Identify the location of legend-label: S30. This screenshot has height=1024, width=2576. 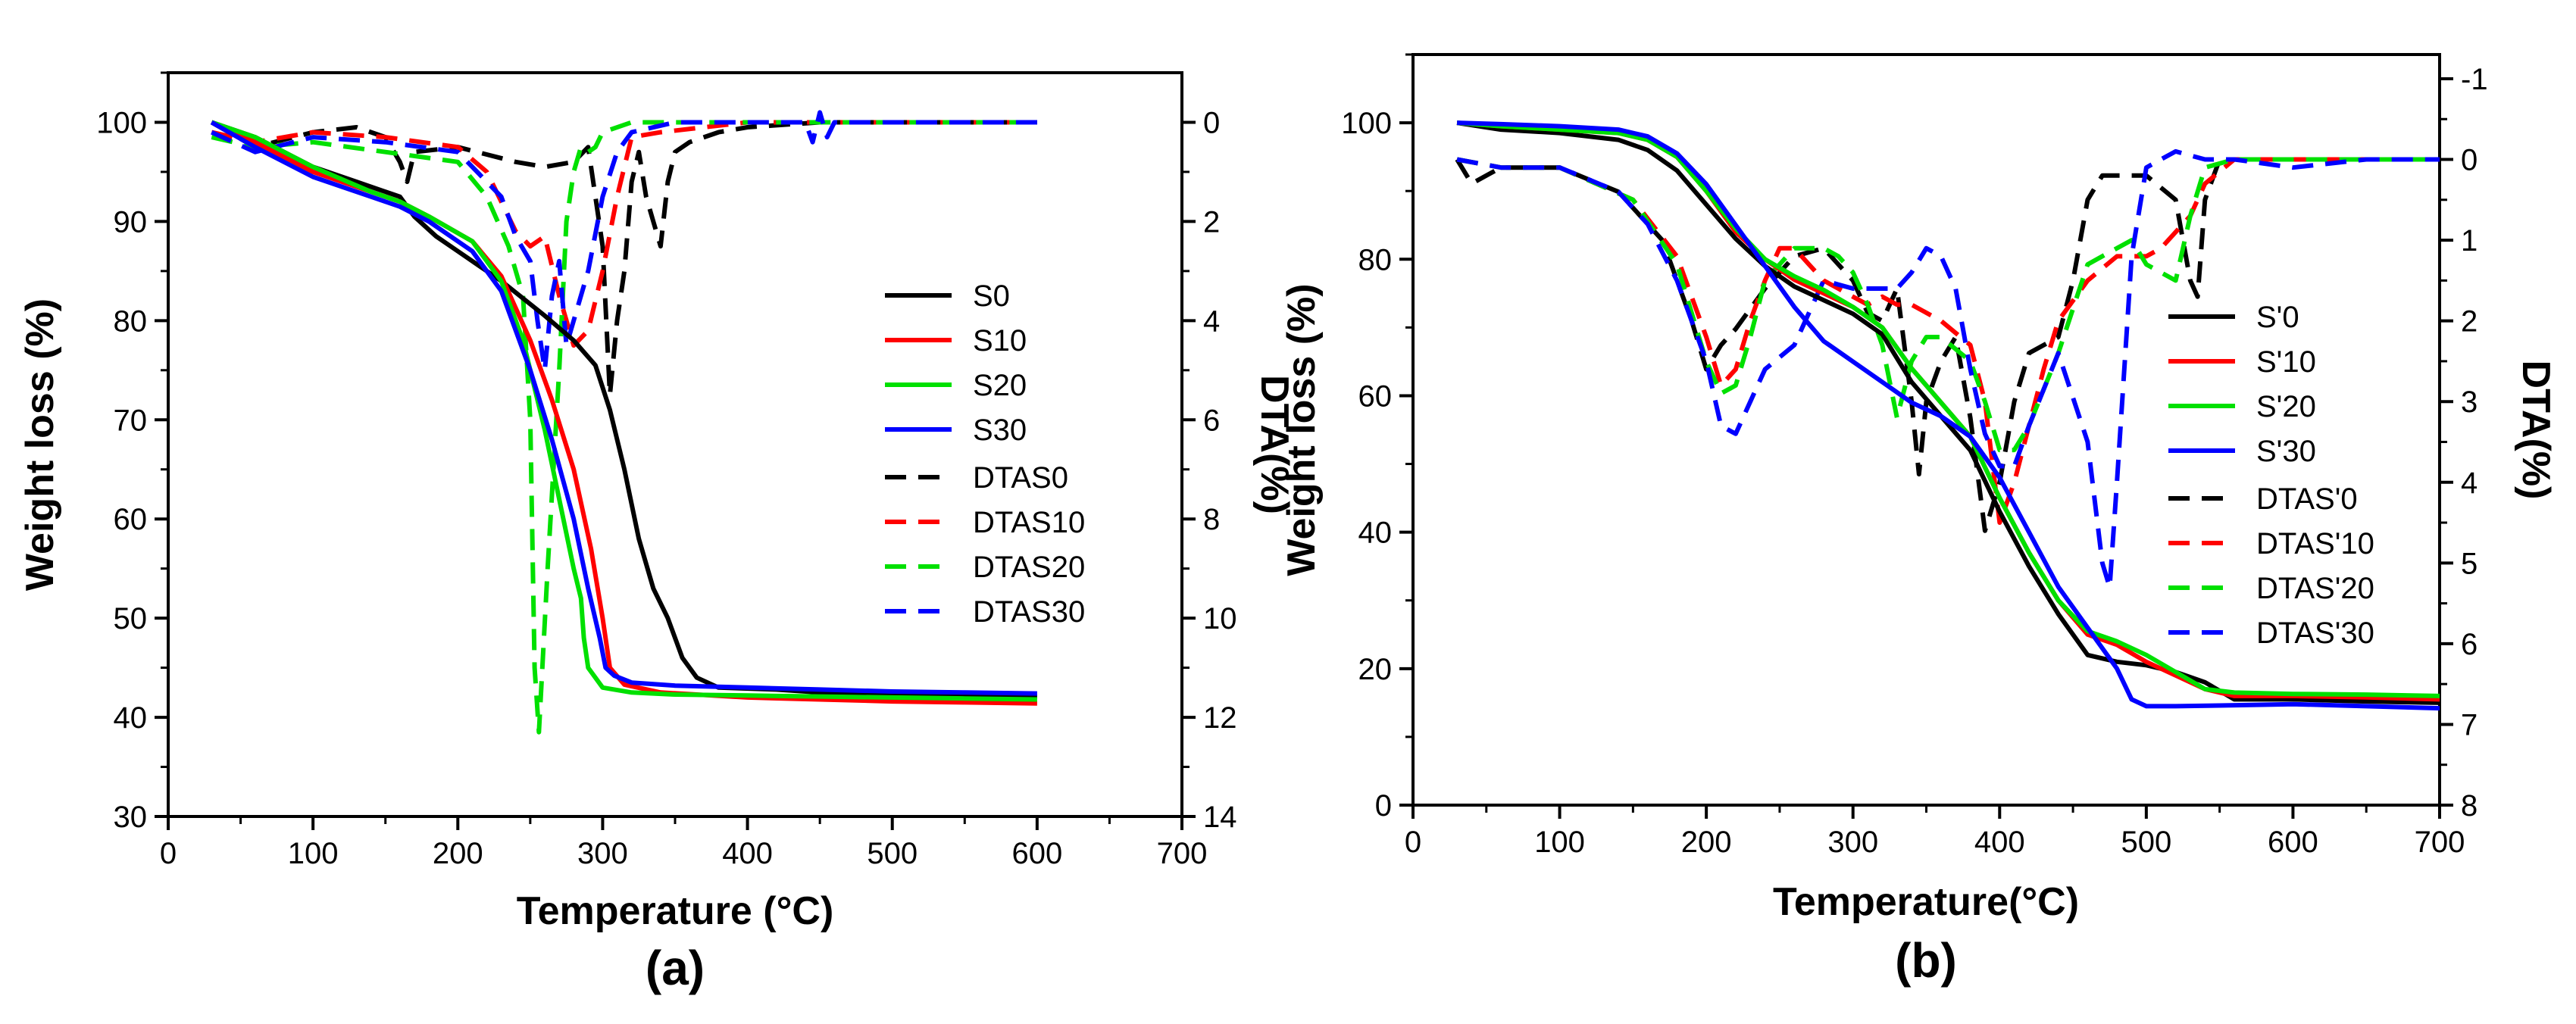
(1000, 430).